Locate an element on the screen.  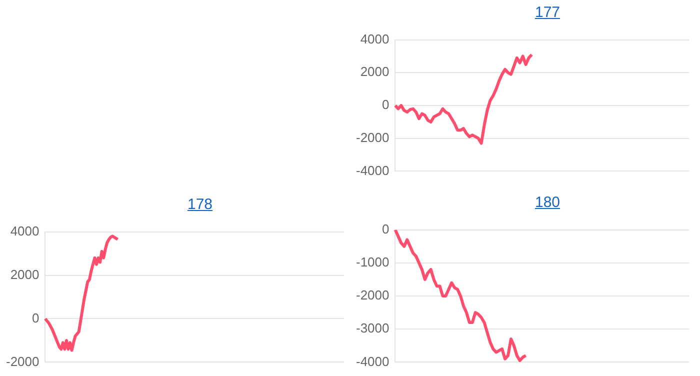
chart-title: 177 is located at coordinates (548, 13).